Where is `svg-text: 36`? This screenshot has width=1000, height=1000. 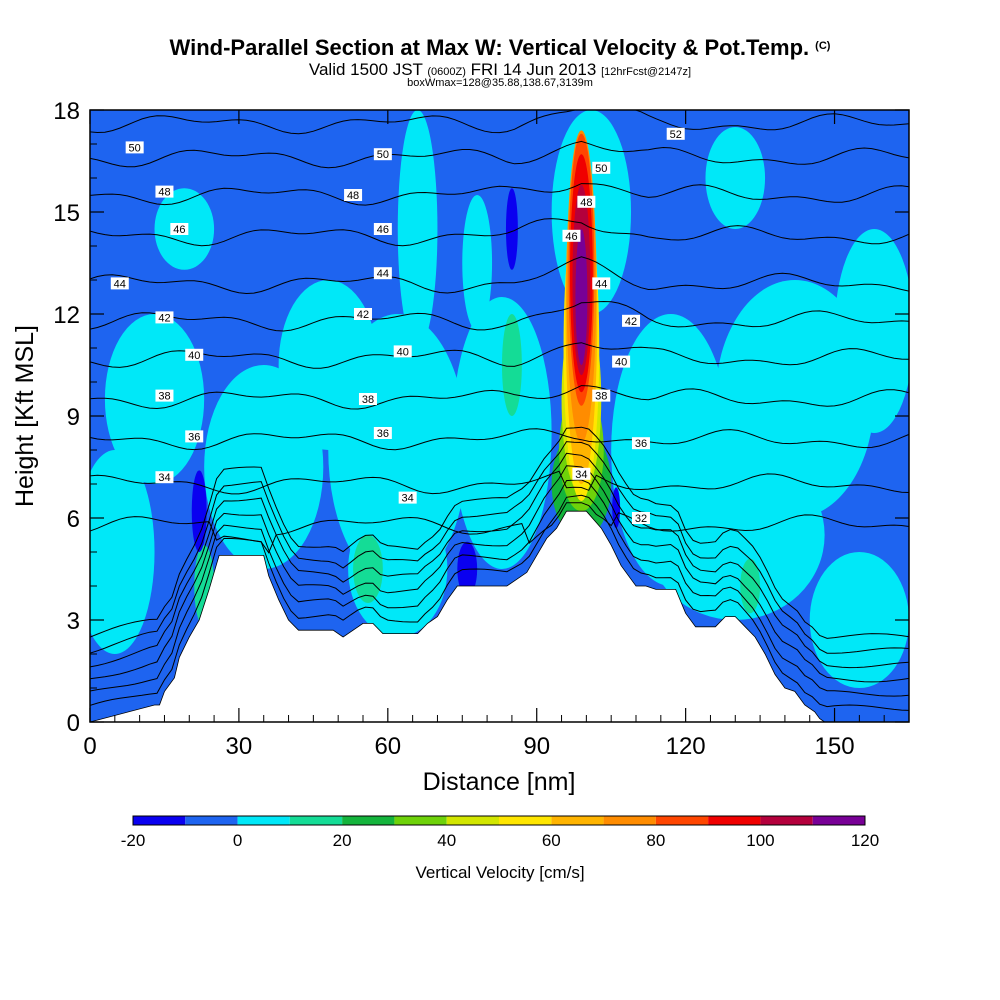 svg-text: 36 is located at coordinates (641, 444).